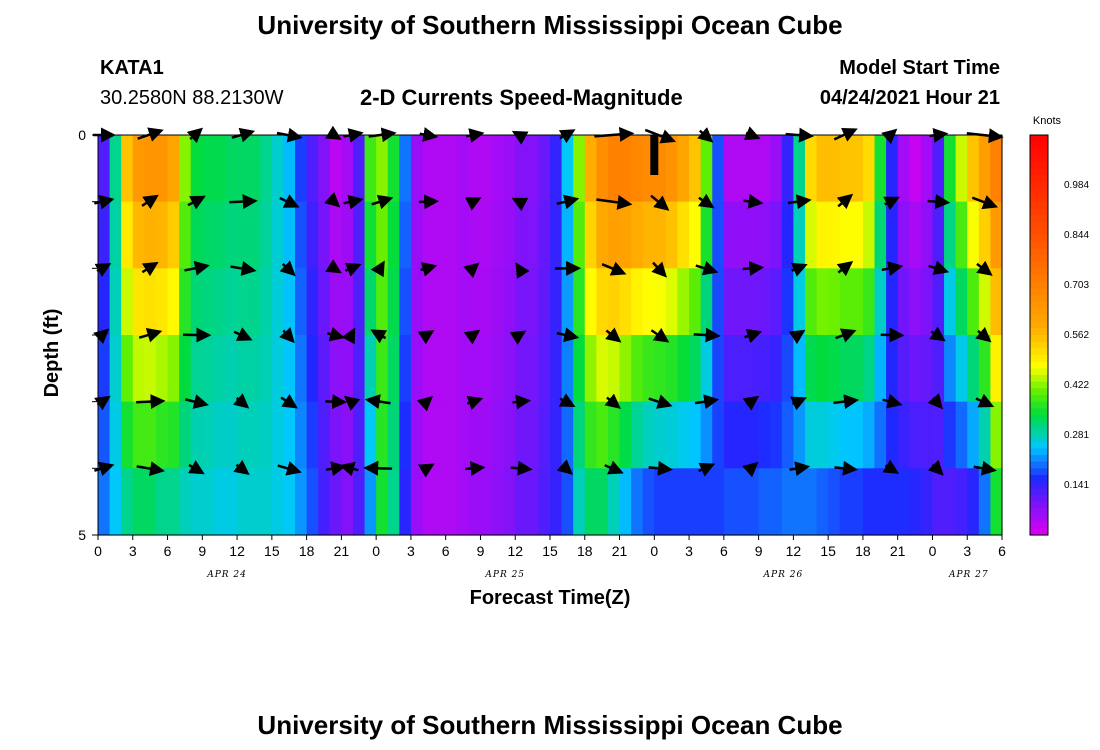 This screenshot has width=1100, height=750. I want to click on x-tick-label: 15, so click(550, 551).